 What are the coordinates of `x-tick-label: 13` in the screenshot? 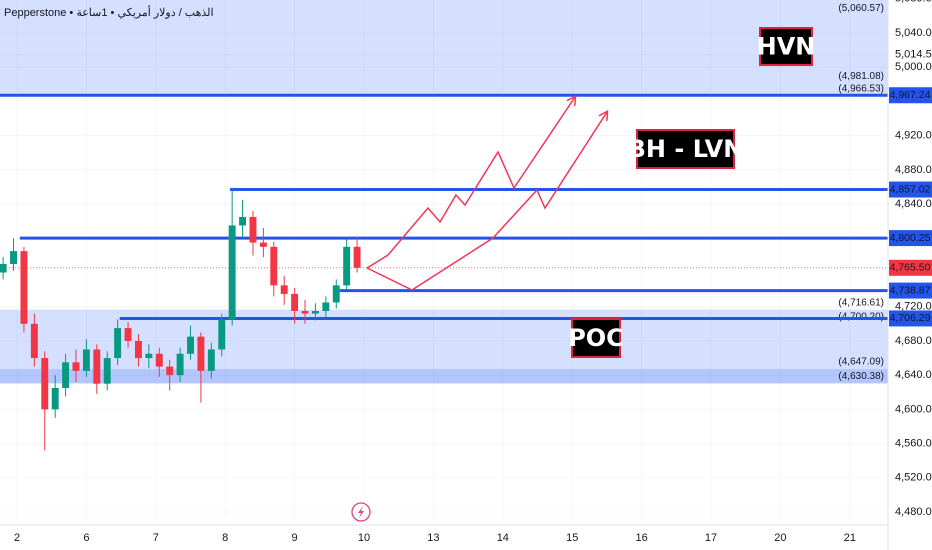 It's located at (433, 538).